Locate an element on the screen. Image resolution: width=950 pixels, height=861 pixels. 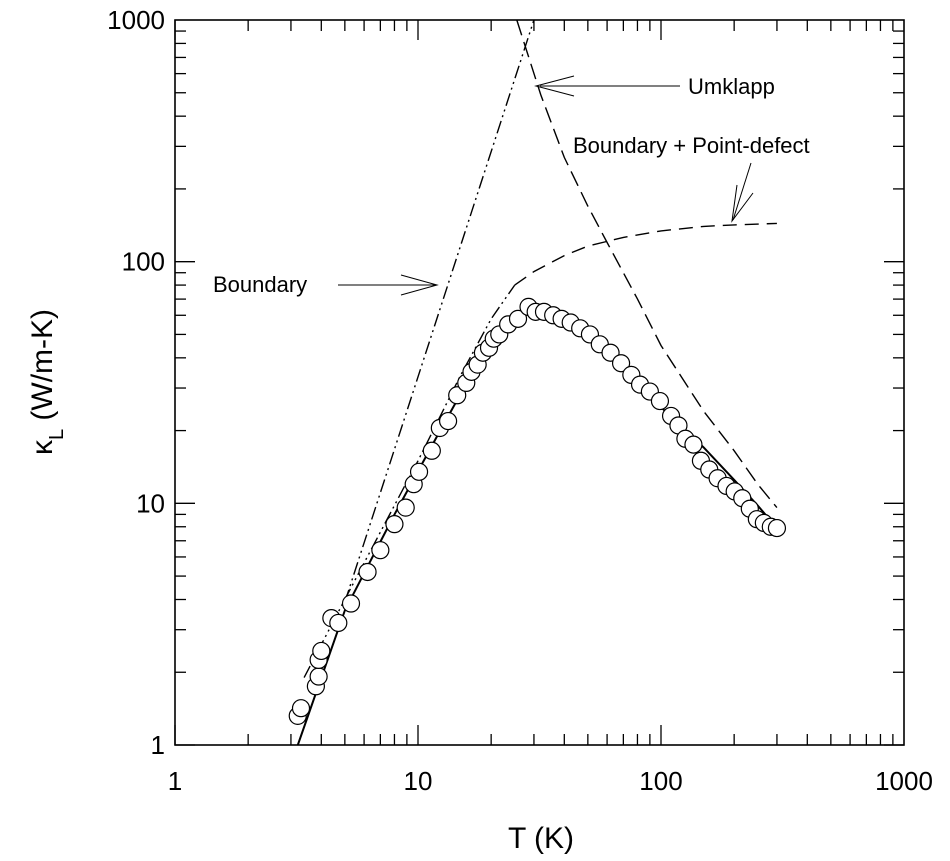
y-tick-label: 1000 is located at coordinates (136, 20).